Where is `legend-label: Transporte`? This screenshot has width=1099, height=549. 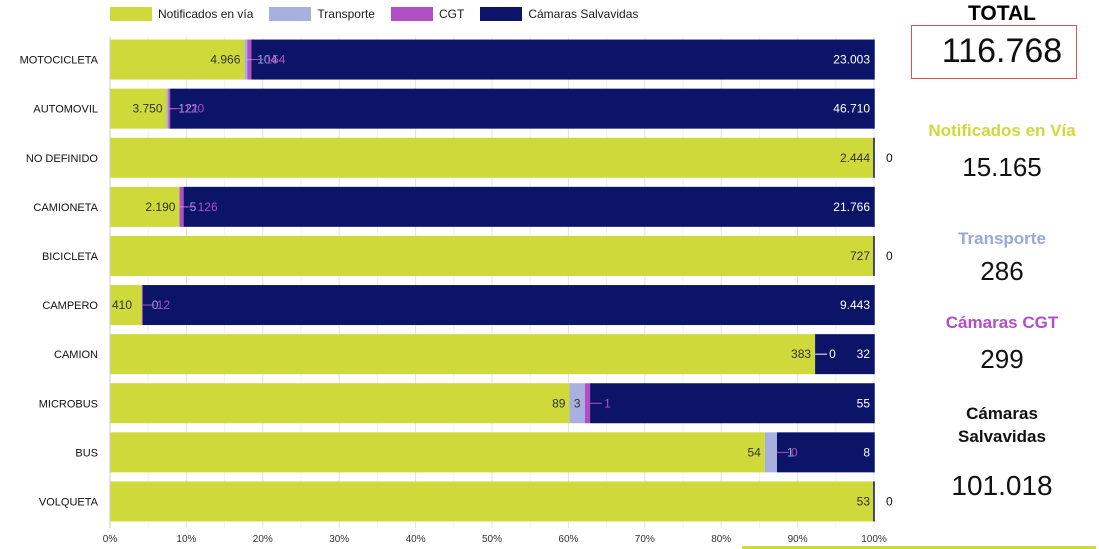
legend-label: Transporte is located at coordinates (346, 14).